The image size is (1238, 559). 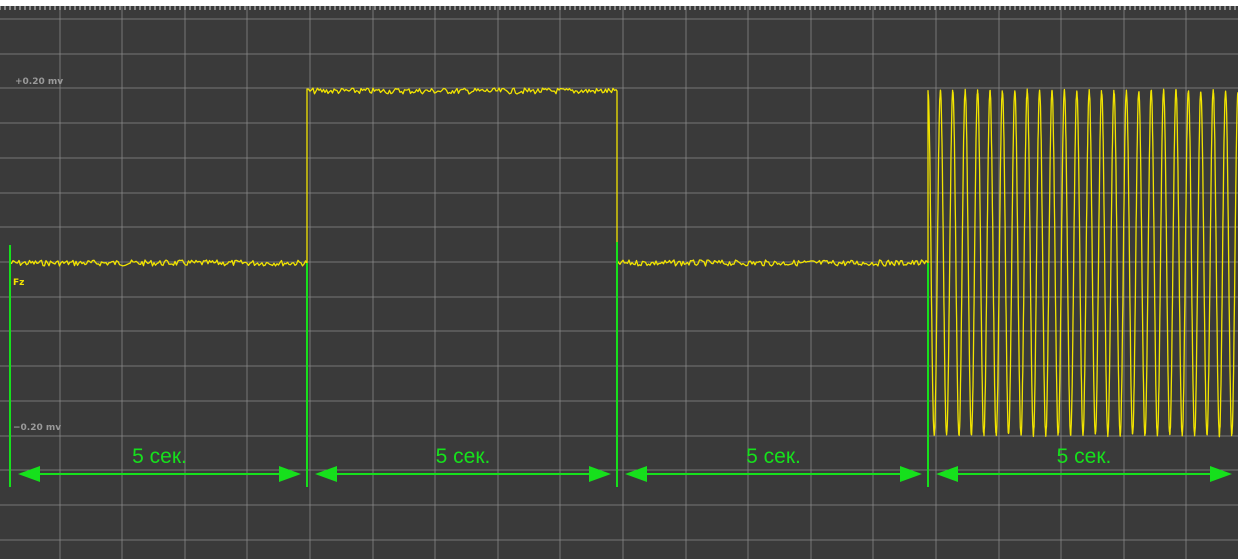 I want to click on top-ruler, so click(x=619, y=3).